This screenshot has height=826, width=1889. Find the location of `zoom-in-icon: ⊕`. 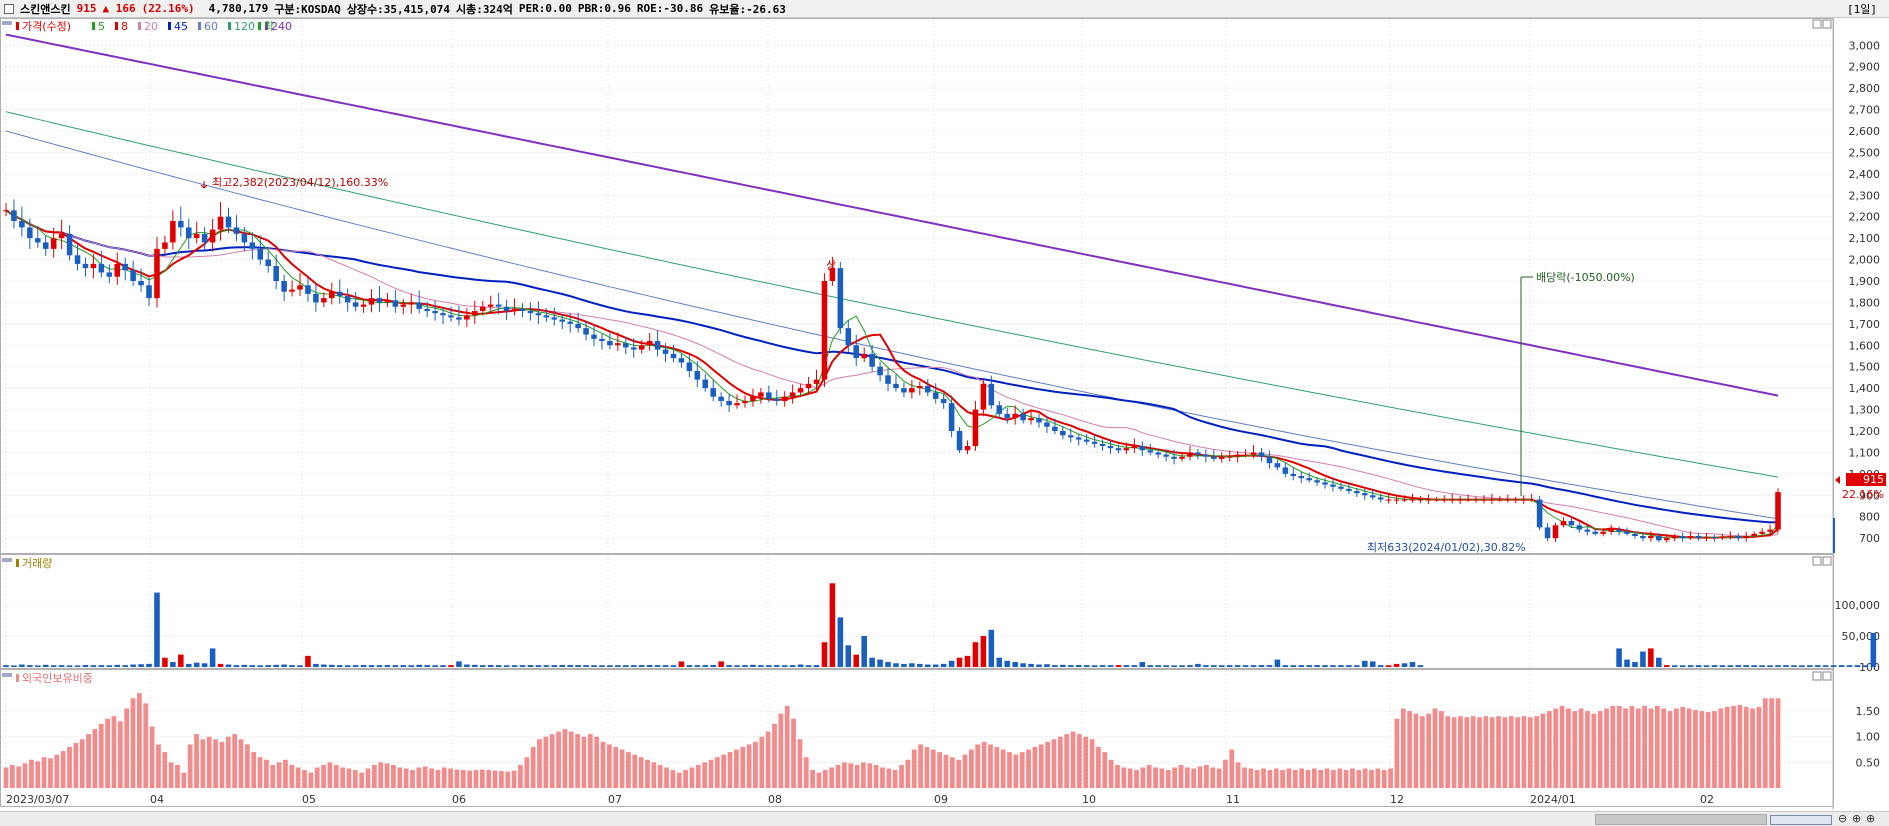

zoom-in-icon: ⊕ is located at coordinates (1871, 818).